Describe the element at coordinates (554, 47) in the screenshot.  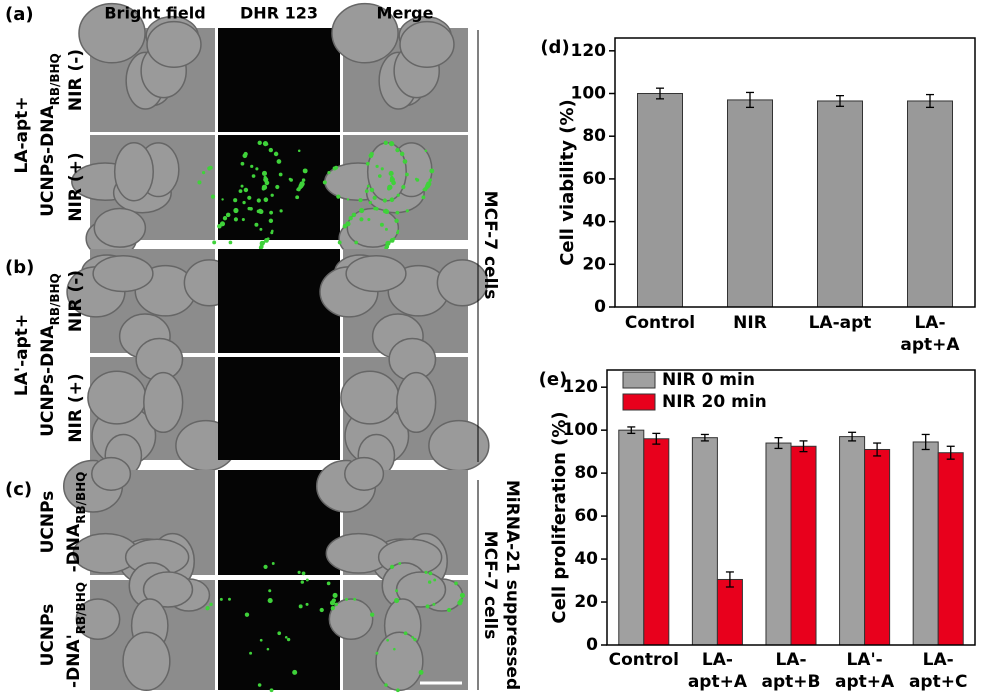
I see `panel-label: (d)` at that location.